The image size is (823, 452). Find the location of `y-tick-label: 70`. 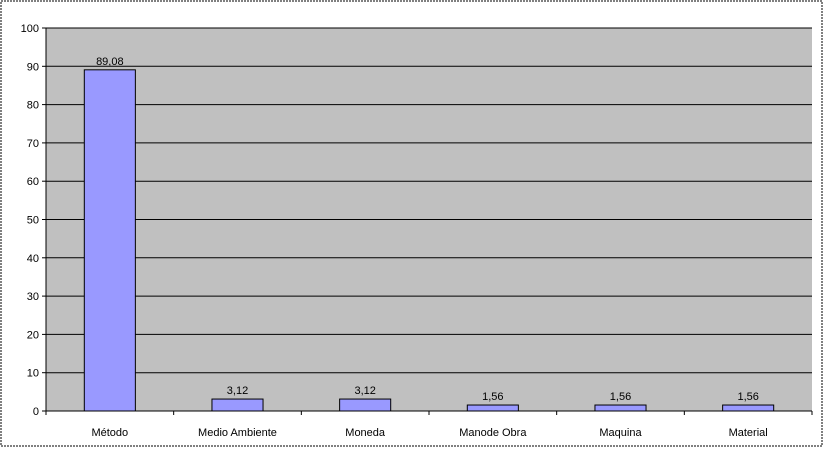

y-tick-label: 70 is located at coordinates (33, 144).